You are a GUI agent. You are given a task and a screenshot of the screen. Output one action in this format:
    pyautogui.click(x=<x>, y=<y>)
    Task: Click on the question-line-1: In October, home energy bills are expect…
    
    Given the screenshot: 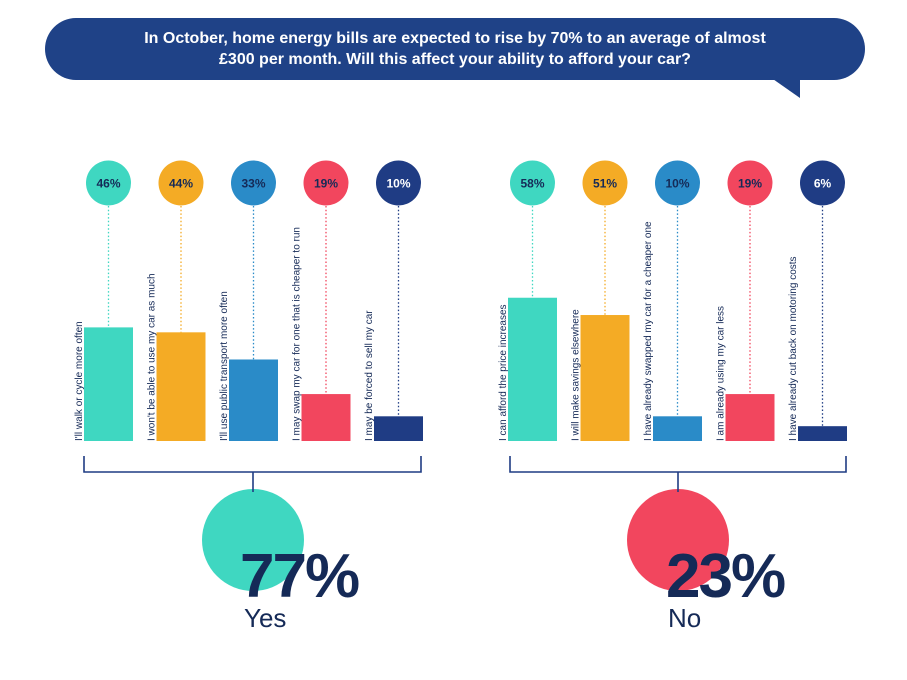 What is the action you would take?
    pyautogui.click(x=455, y=38)
    